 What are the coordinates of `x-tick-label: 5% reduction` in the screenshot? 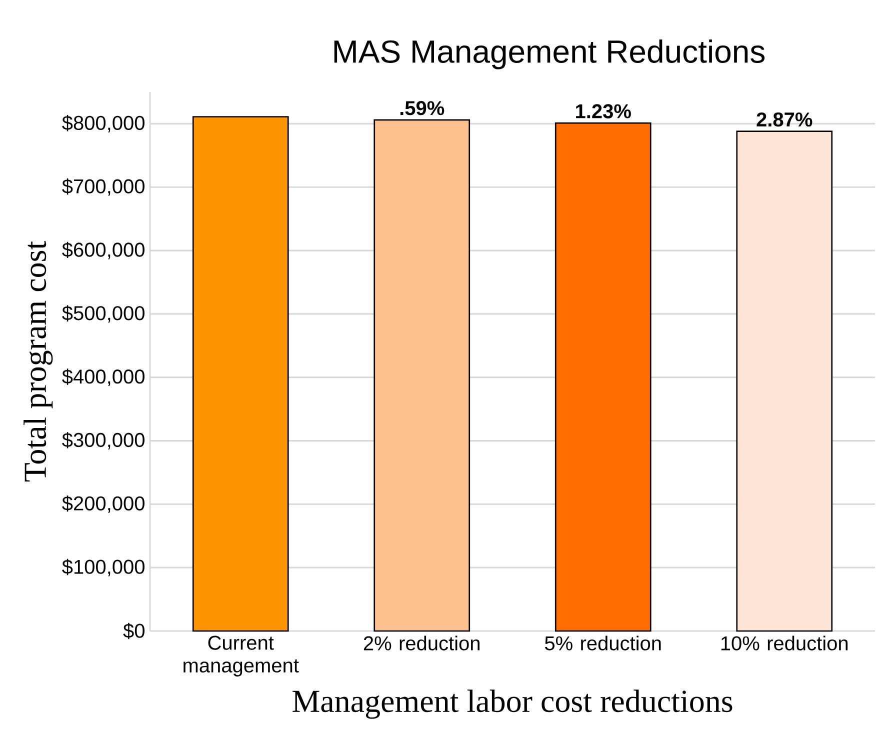 It's located at (602, 643).